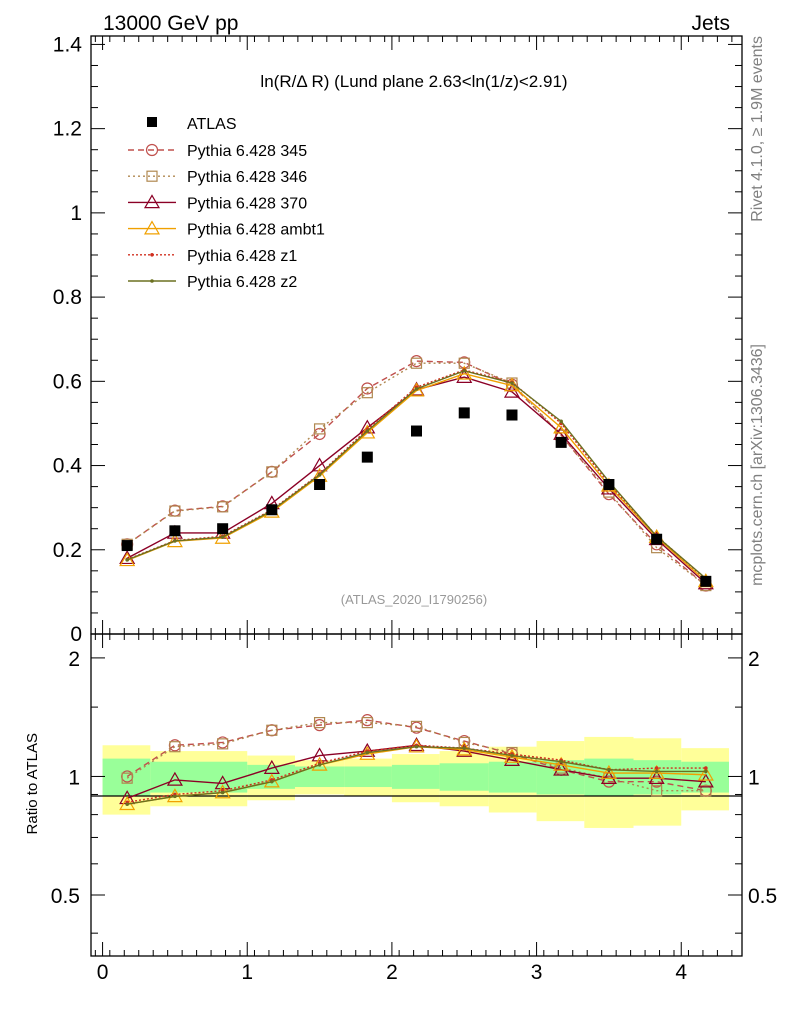 This screenshot has height=1024, width=786. I want to click on series-ratio-line, so click(416, 755).